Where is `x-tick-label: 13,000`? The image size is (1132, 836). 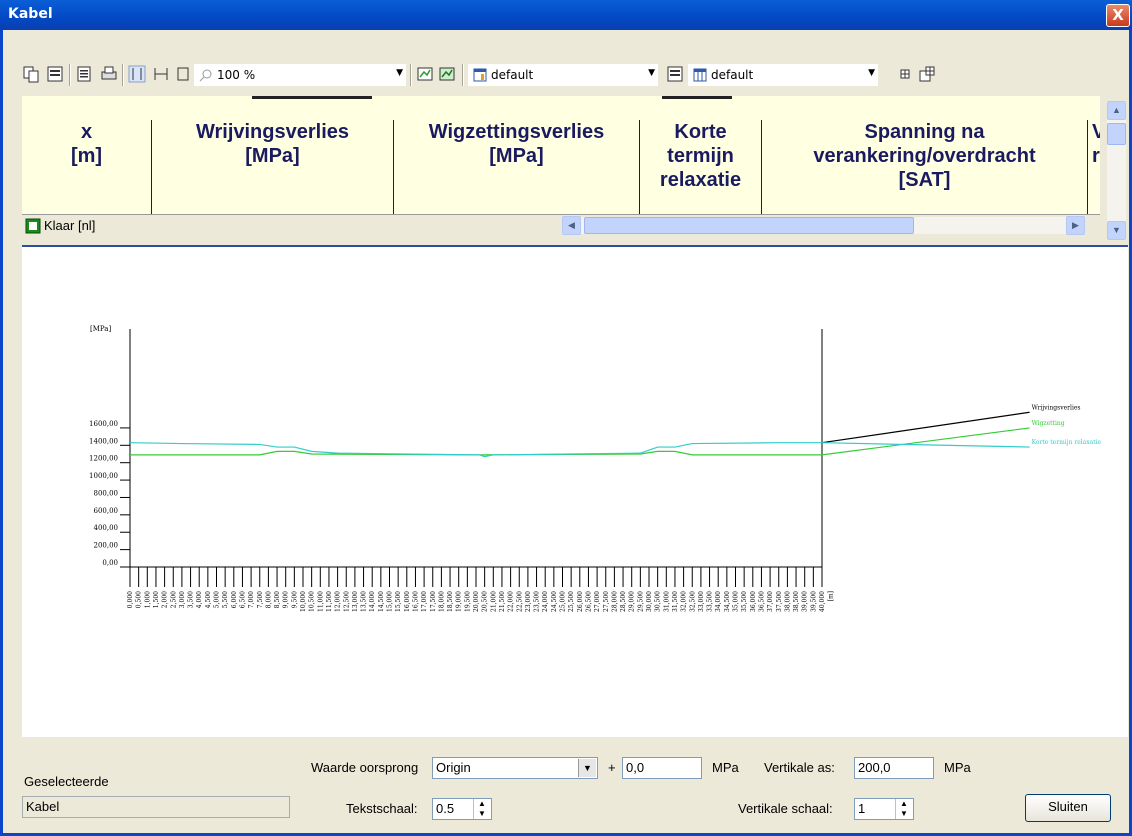 x-tick-label: 13,000 is located at coordinates (355, 601).